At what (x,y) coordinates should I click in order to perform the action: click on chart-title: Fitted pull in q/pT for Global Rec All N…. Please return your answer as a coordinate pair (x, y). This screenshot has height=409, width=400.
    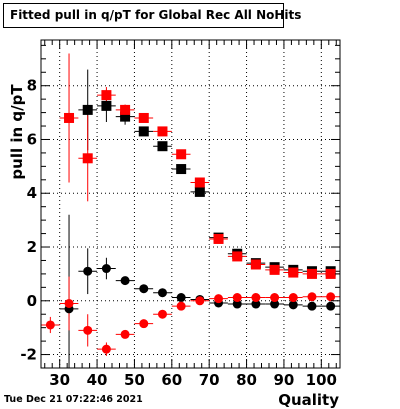
    Looking at the image, I should click on (152, 15).